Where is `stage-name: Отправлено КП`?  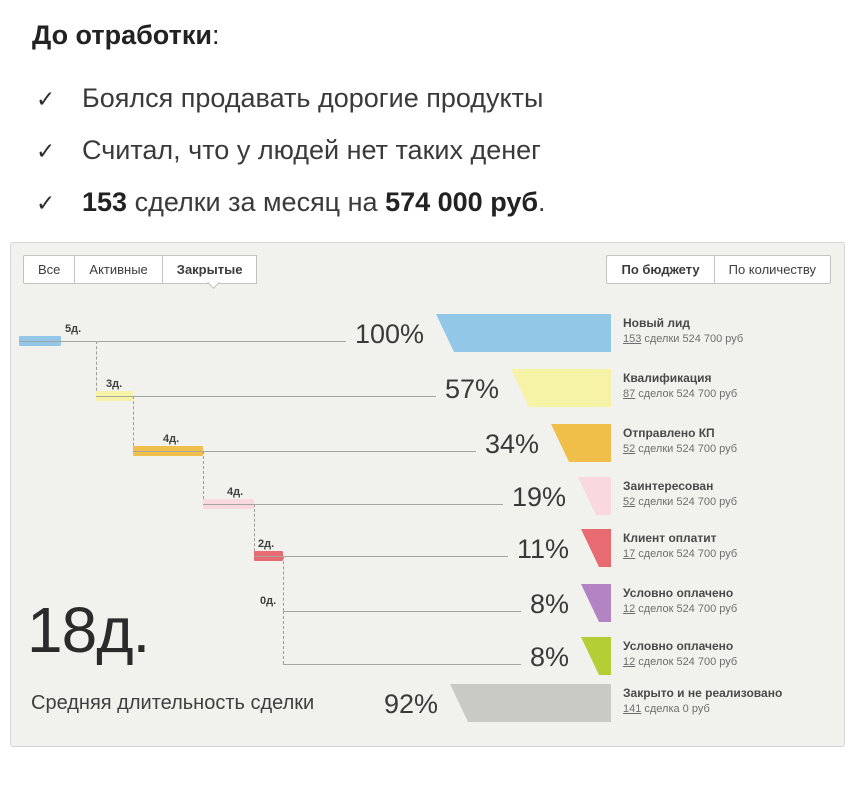
stage-name: Отправлено КП is located at coordinates (669, 433).